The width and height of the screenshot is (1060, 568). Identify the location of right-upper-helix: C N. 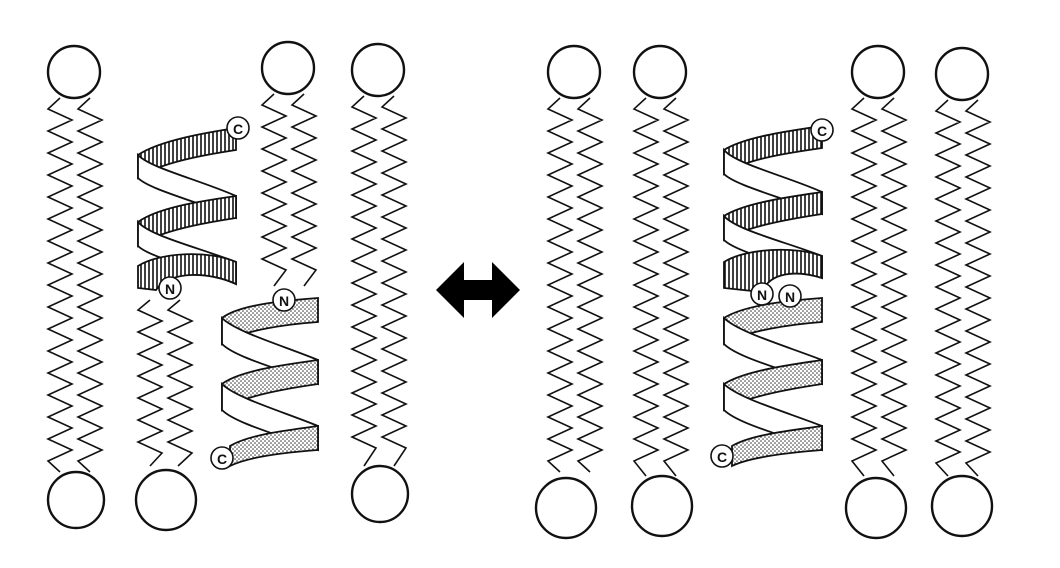
(778, 212).